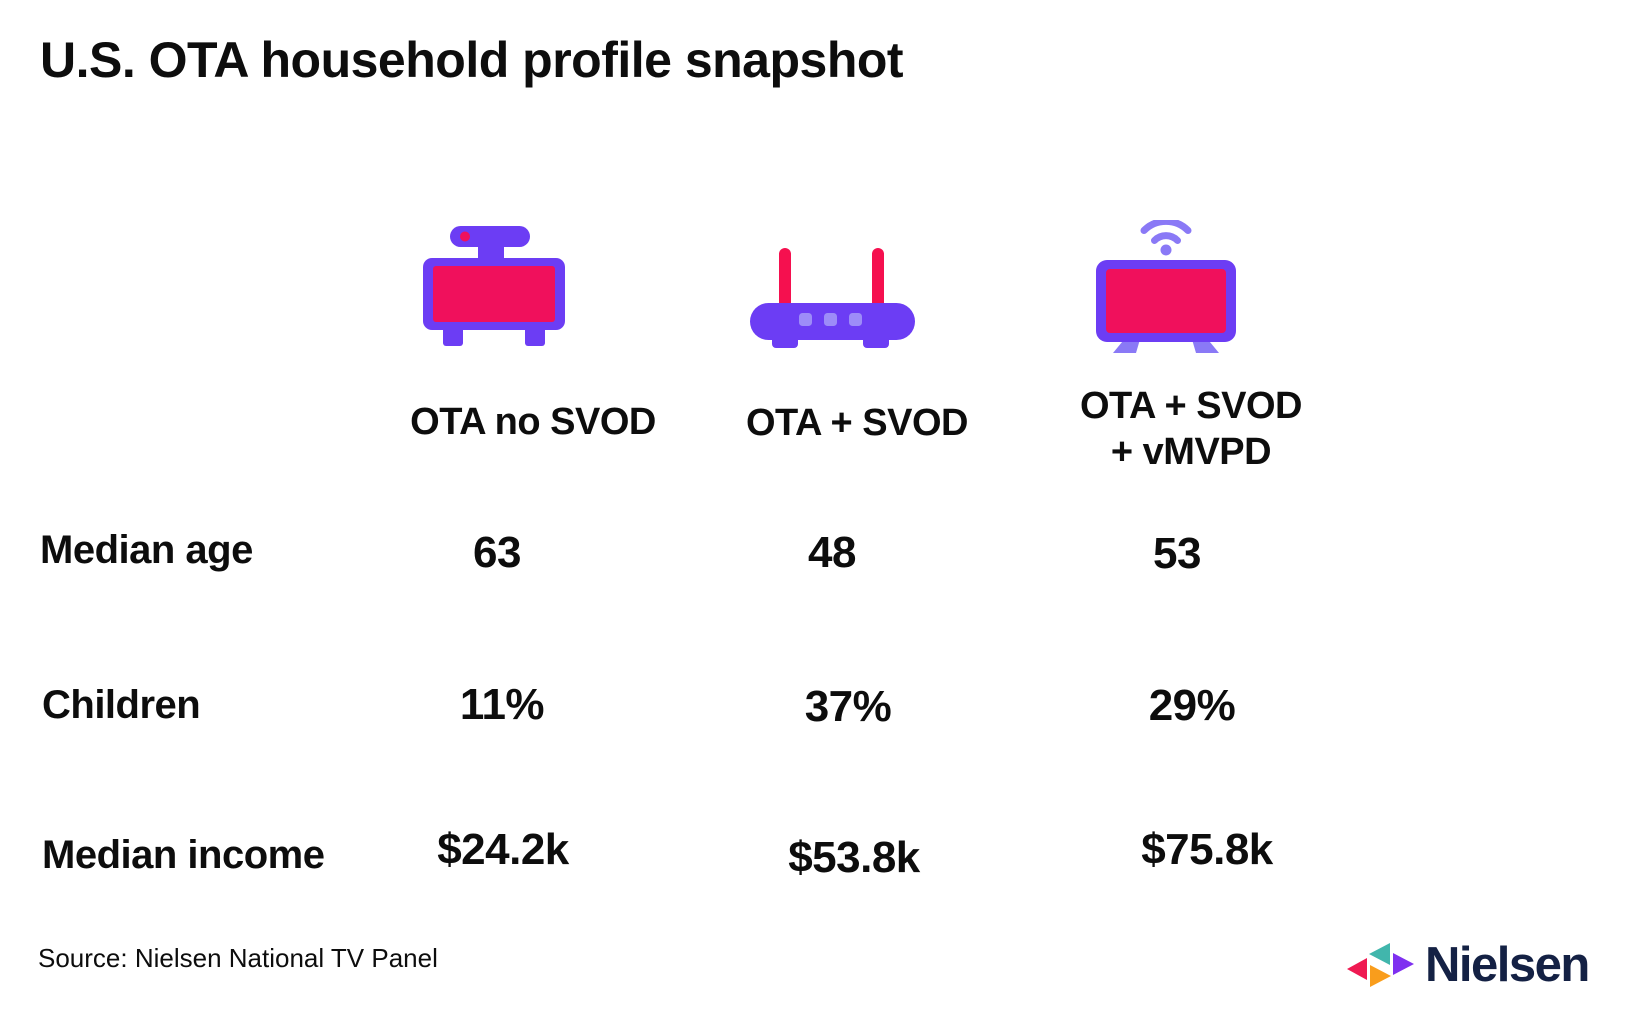 This screenshot has height=1021, width=1625. I want to click on column-label-ota-no-svod: OTA no SVOD, so click(533, 422).